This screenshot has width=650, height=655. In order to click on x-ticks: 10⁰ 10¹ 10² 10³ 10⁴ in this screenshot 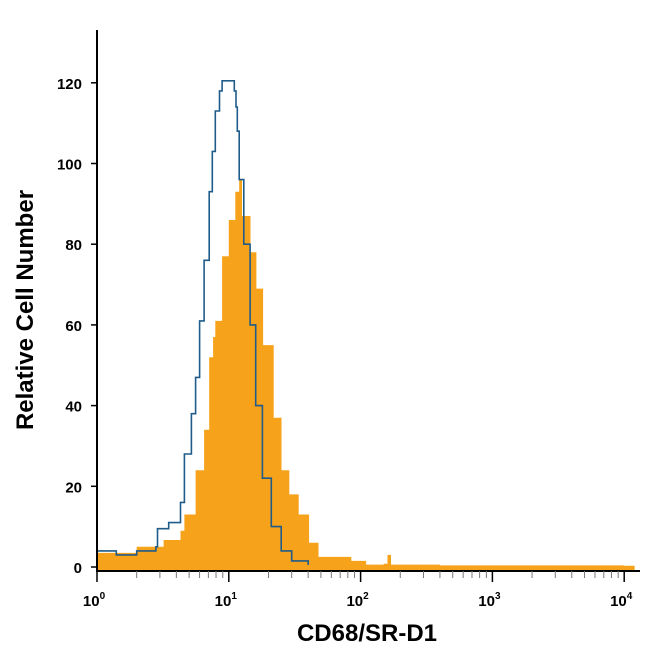, I will do `click(358, 590)`.